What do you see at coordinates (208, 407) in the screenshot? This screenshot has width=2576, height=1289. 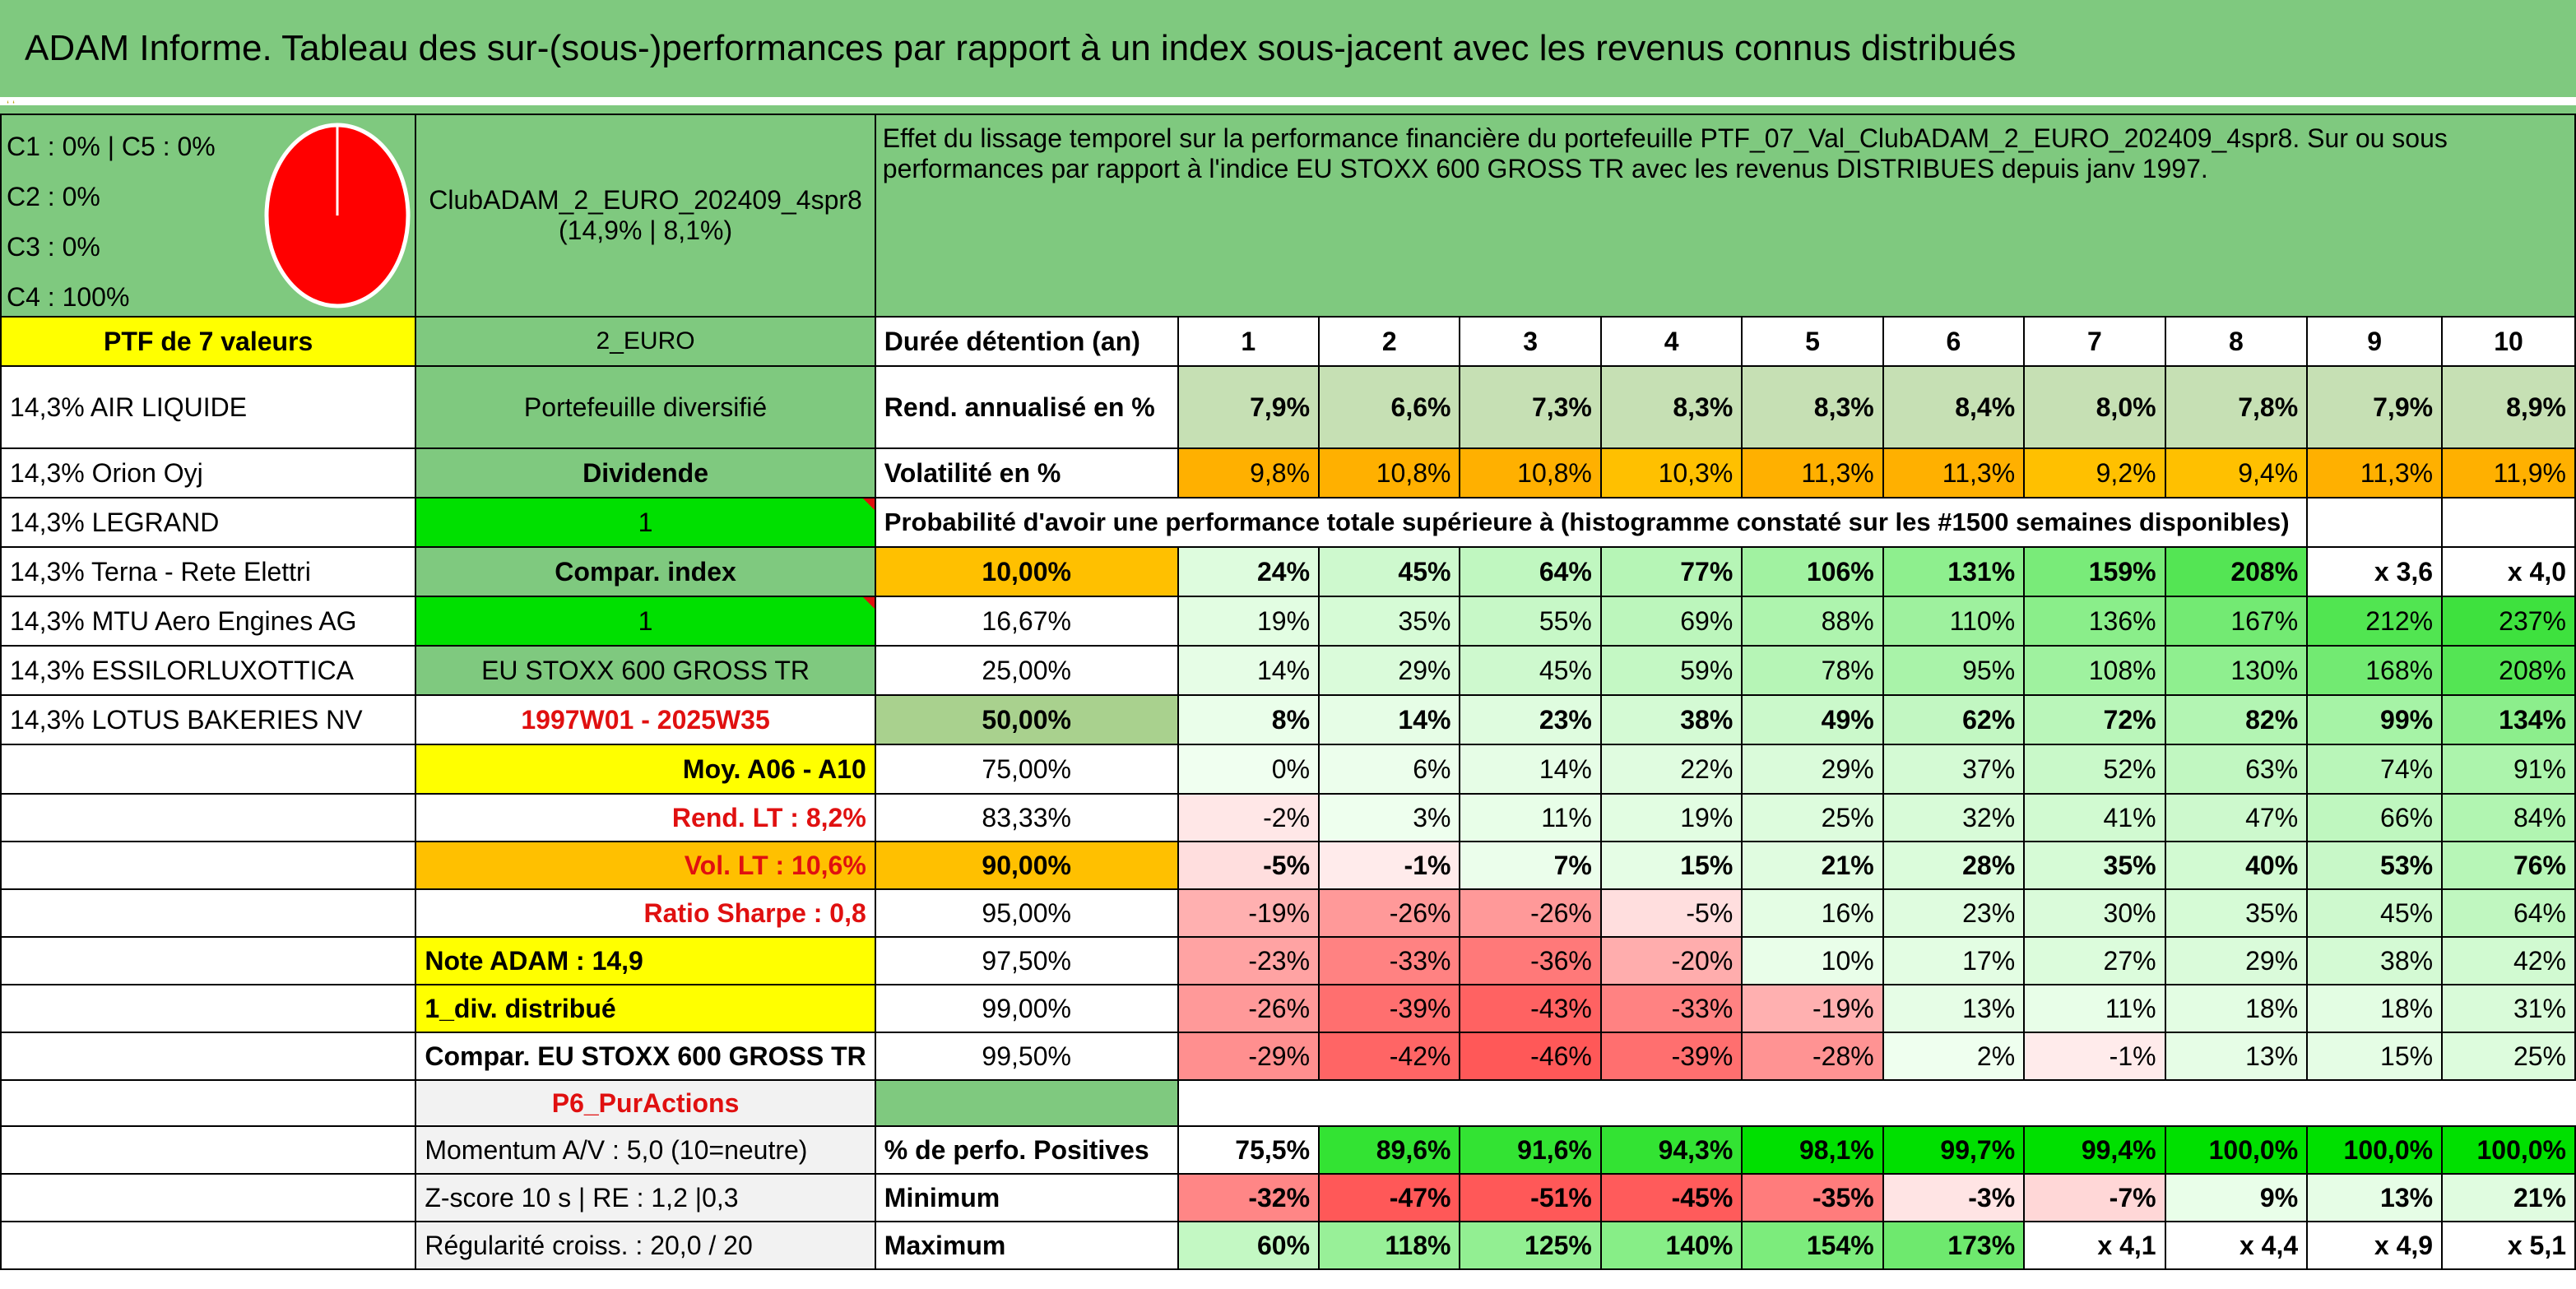 I see `holding-row: 14,3% AIR LIQUIDE` at bounding box center [208, 407].